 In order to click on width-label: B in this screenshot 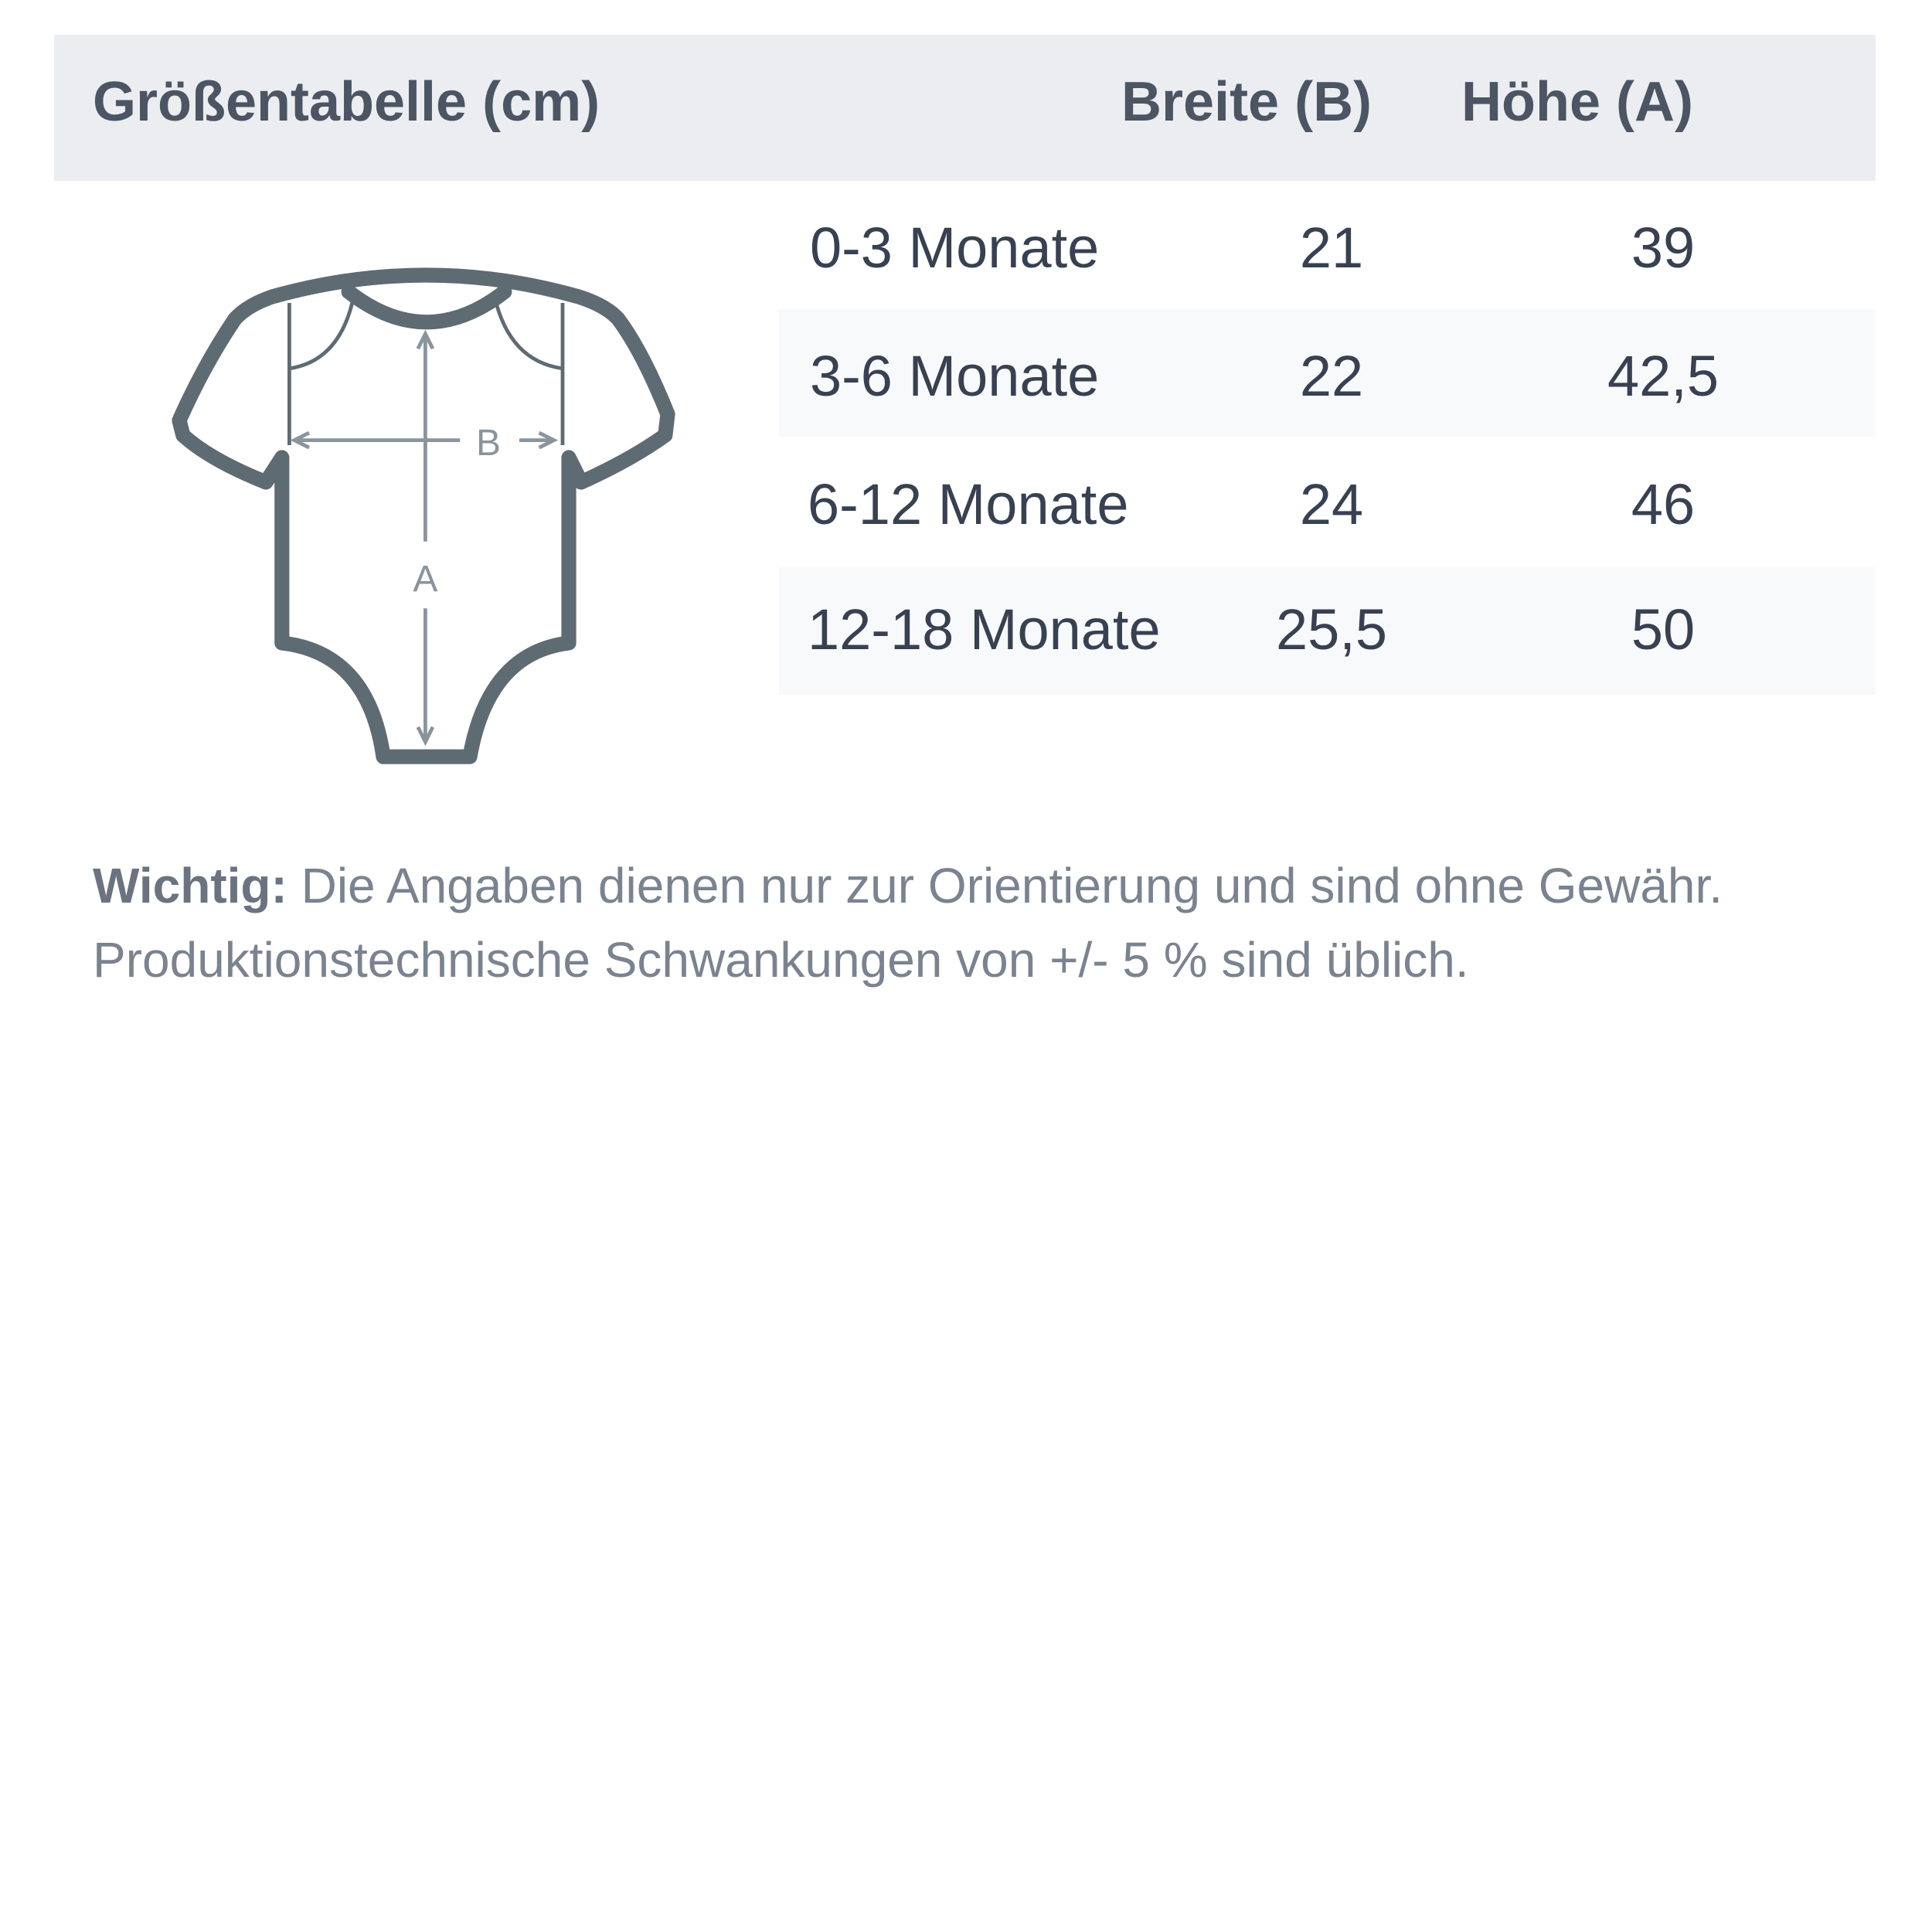, I will do `click(489, 443)`.